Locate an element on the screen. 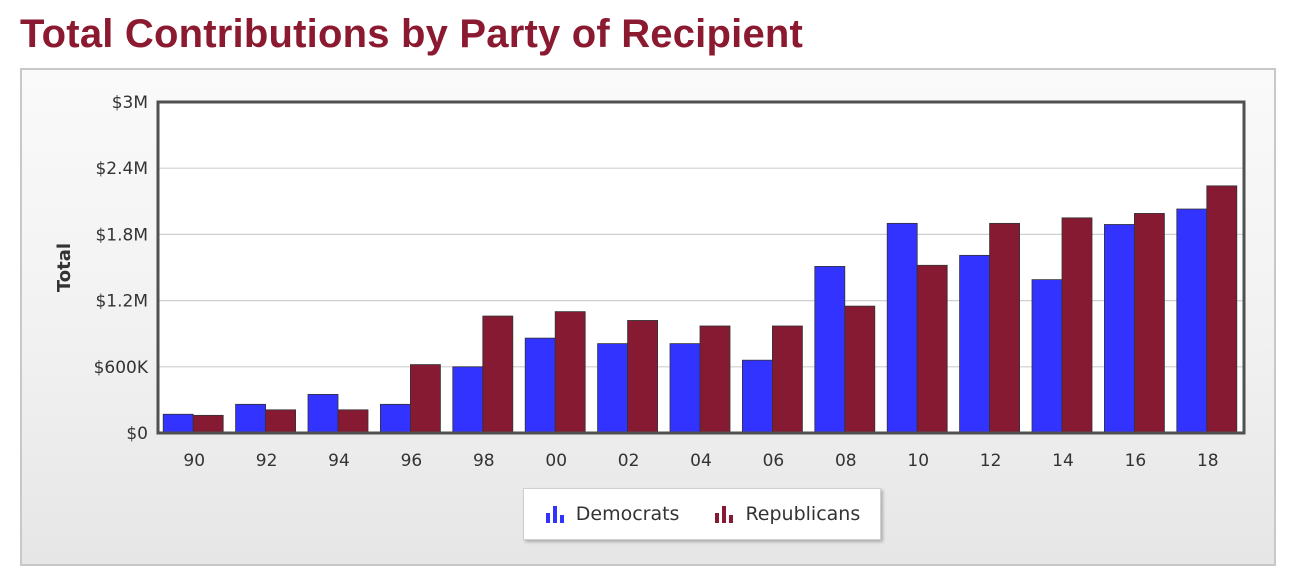 The image size is (1298, 586). x-tick-label: 14 is located at coordinates (1063, 461).